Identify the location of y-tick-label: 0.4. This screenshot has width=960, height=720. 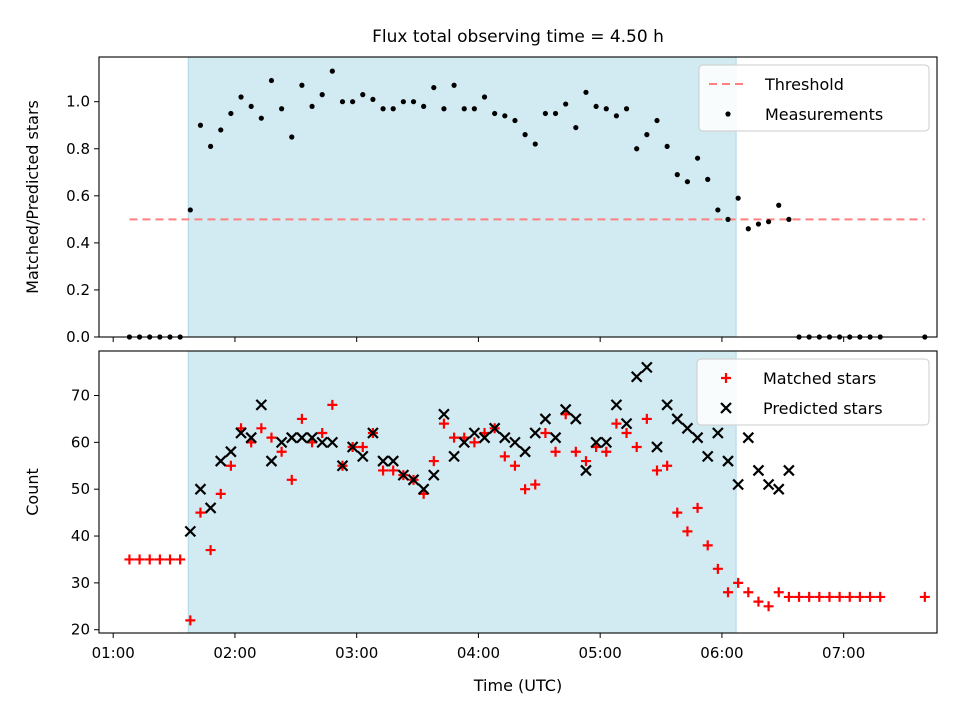
(78, 243).